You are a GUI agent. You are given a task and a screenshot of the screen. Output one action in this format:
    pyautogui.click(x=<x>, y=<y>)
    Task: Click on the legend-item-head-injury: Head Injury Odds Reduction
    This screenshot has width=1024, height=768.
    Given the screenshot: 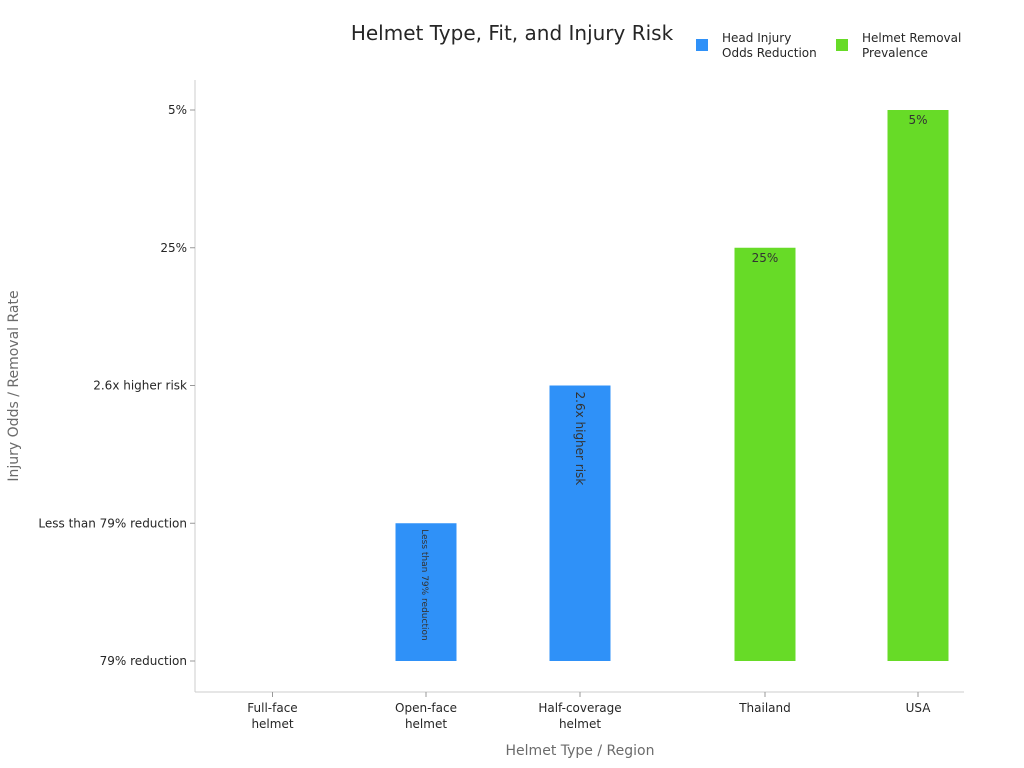 What is the action you would take?
    pyautogui.click(x=756, y=45)
    